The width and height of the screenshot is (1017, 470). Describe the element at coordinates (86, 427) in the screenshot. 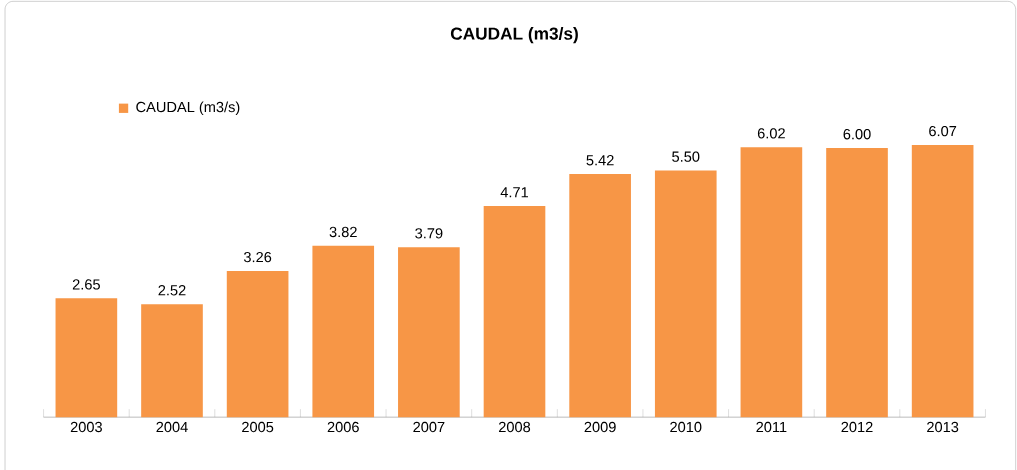

I see `x-tick-label: 2003` at that location.